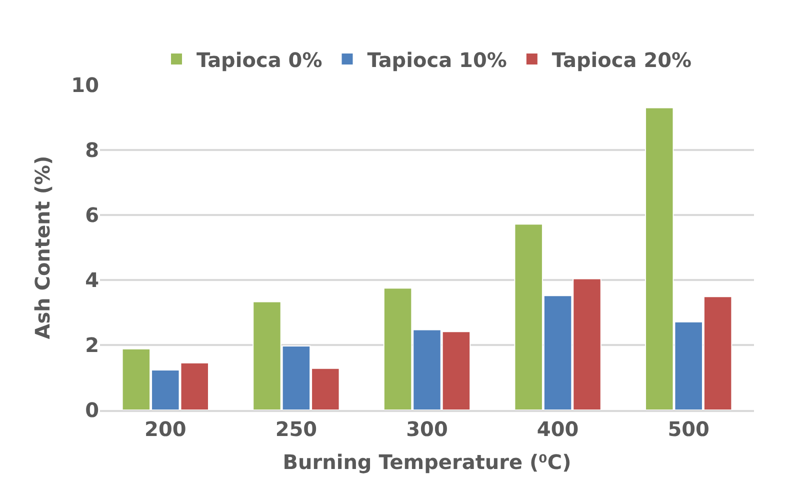 The image size is (804, 495). Describe the element at coordinates (92, 215) in the screenshot. I see `y-tick-label: 6` at that location.